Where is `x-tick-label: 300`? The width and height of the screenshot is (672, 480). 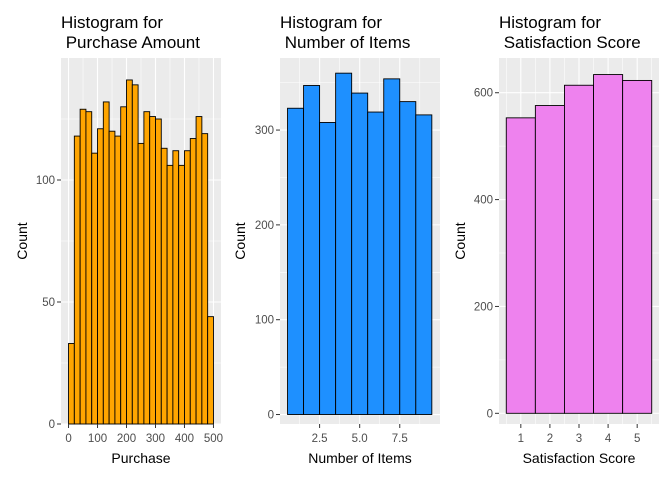
x-tick-label: 300 is located at coordinates (155, 439).